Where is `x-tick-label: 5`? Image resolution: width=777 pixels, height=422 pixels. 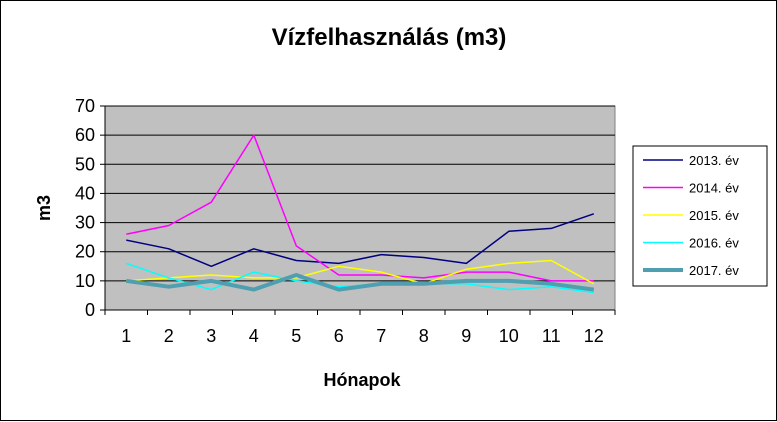
x-tick-label: 5 is located at coordinates (296, 336).